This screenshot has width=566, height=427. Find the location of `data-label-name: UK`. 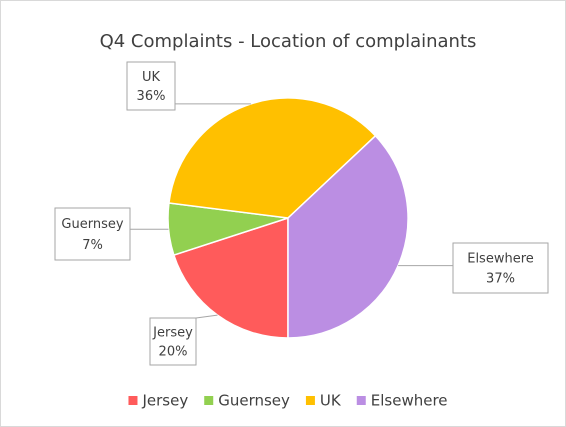

data-label-name: UK is located at coordinates (151, 77).